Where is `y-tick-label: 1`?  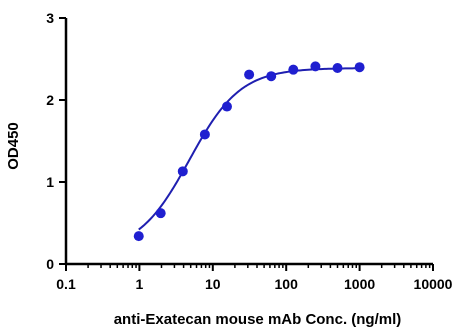
y-tick-label: 1 is located at coordinates (50, 182).